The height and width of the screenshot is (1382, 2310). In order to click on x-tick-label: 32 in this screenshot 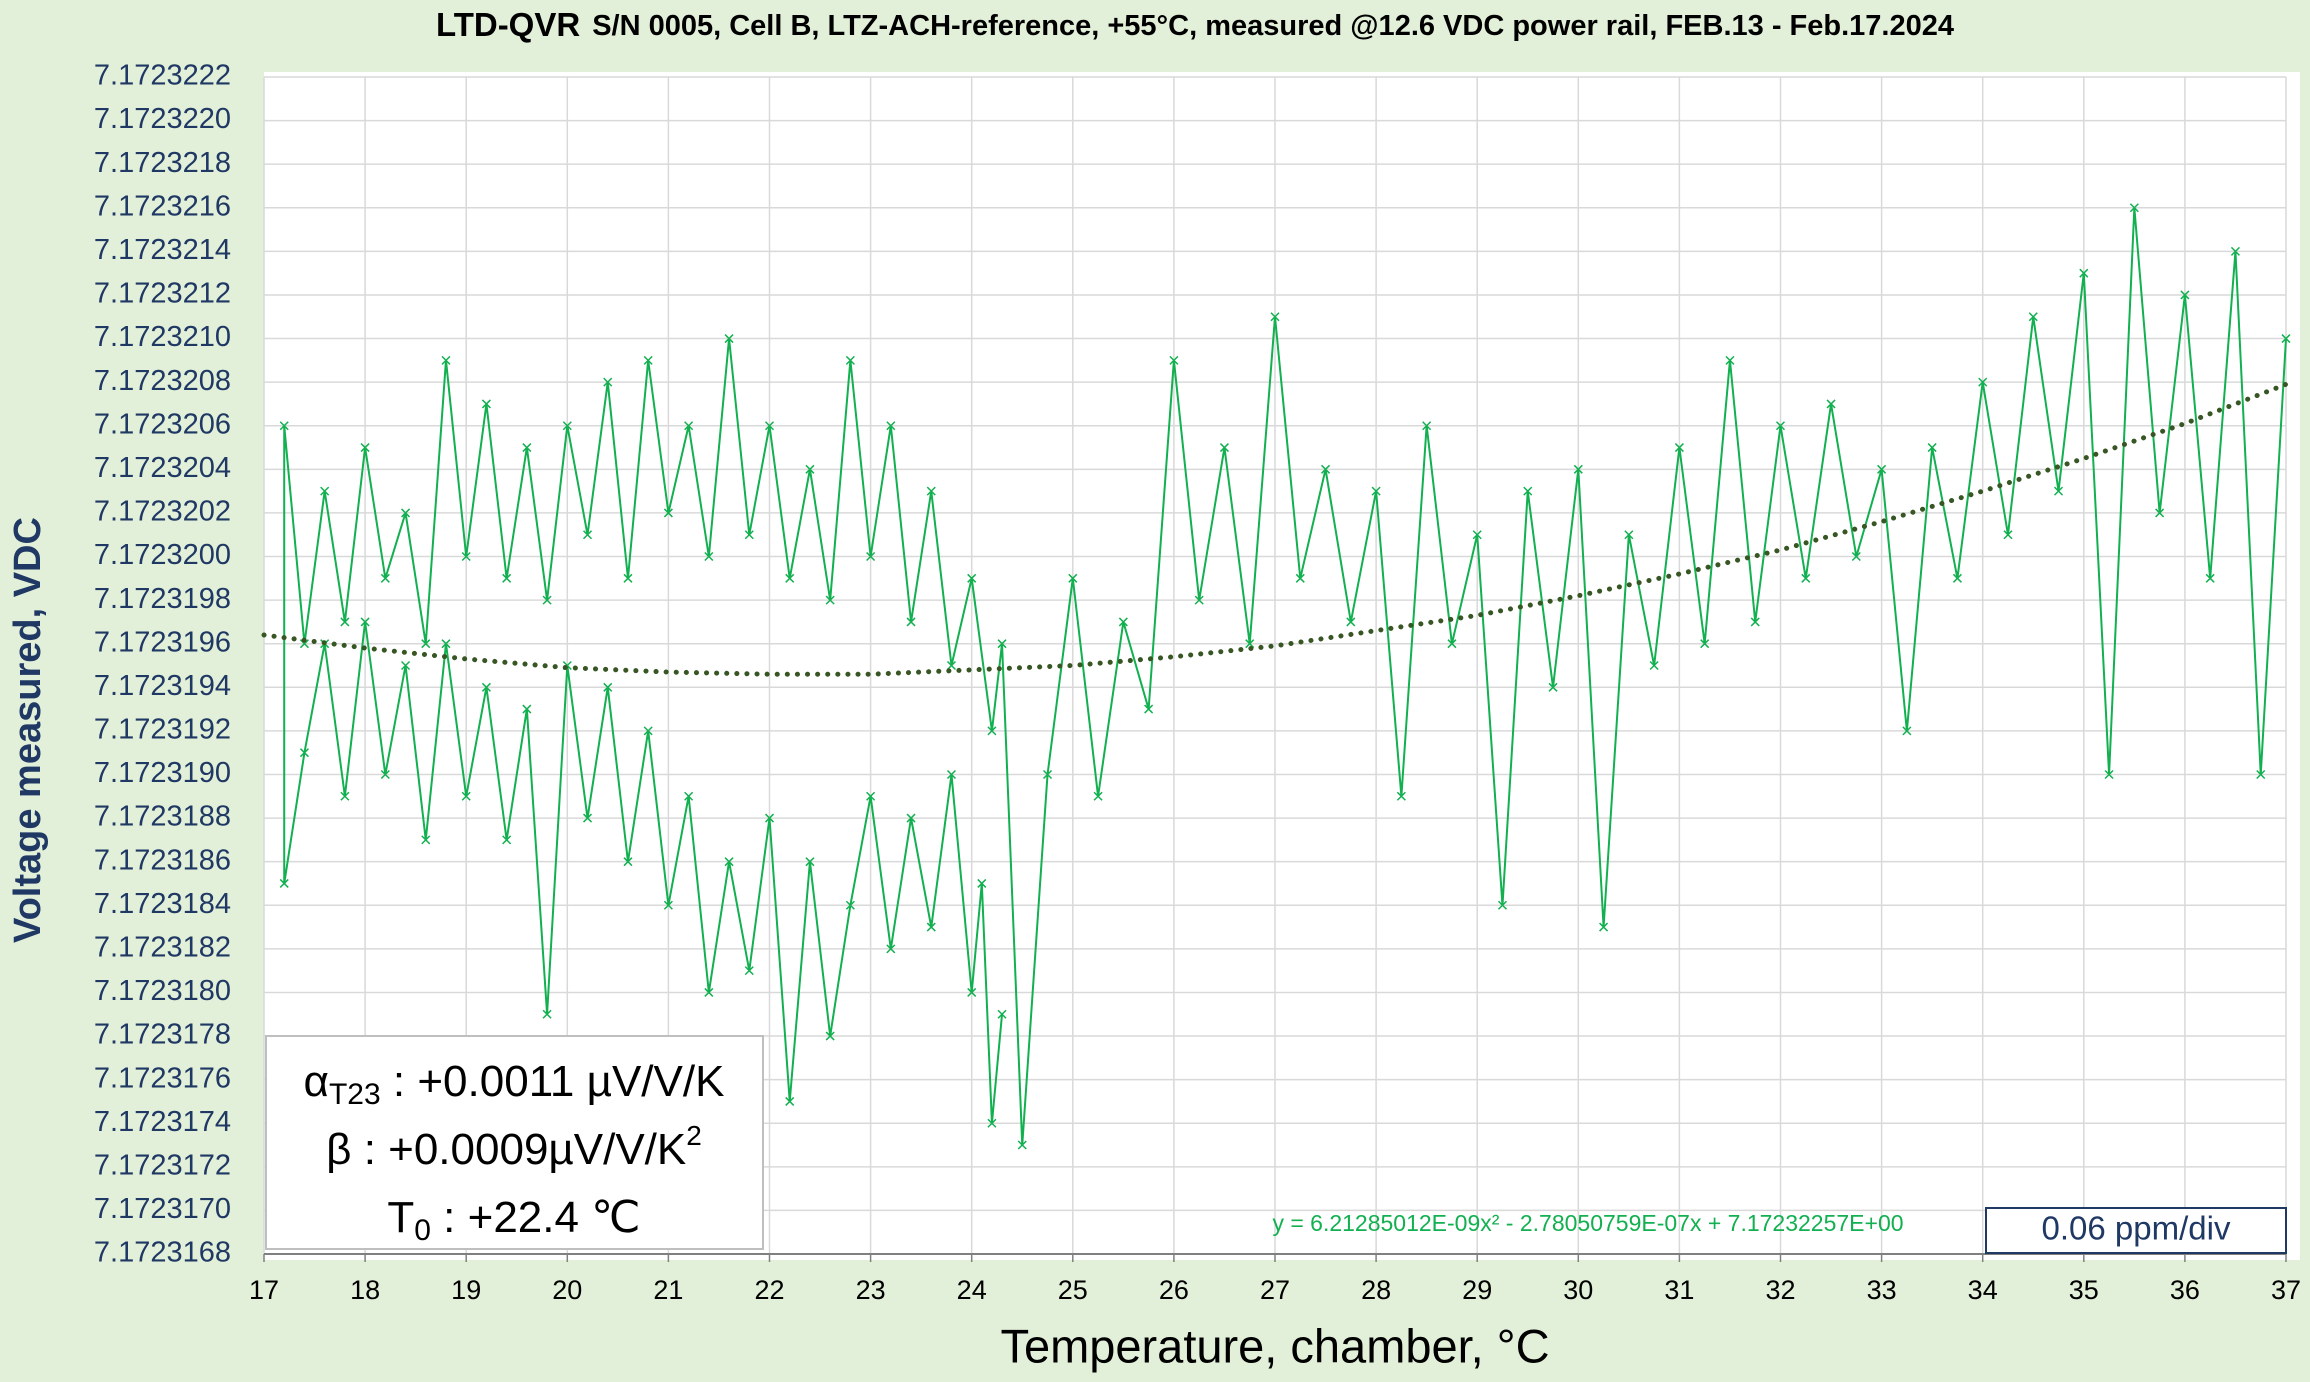, I will do `click(1780, 1290)`.